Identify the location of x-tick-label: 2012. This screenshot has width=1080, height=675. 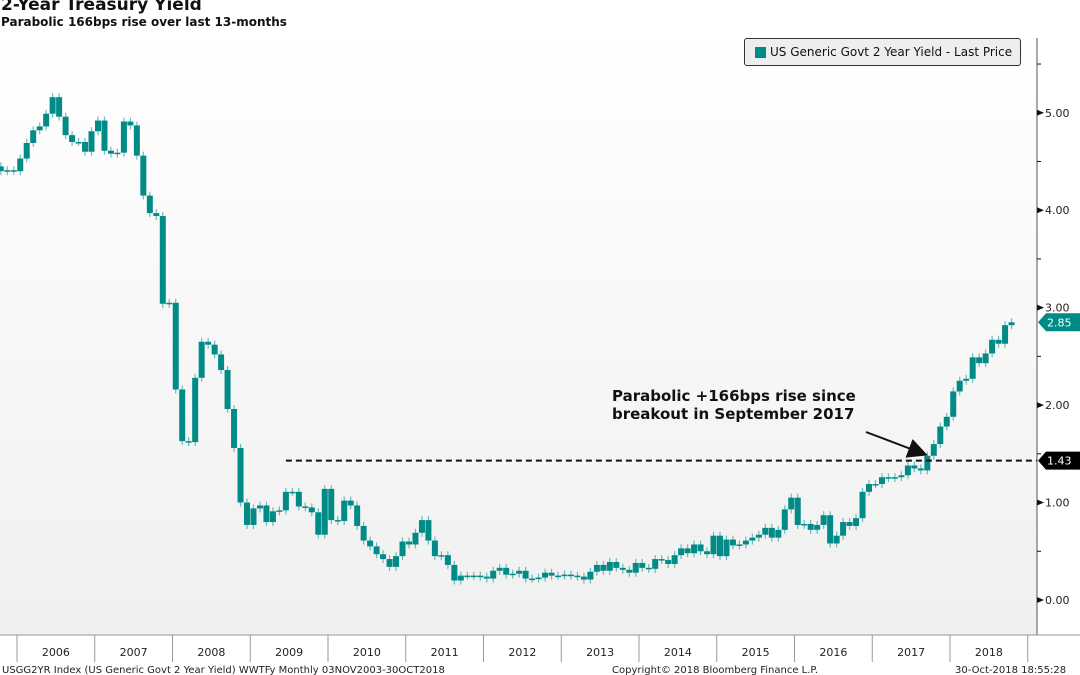
(522, 652).